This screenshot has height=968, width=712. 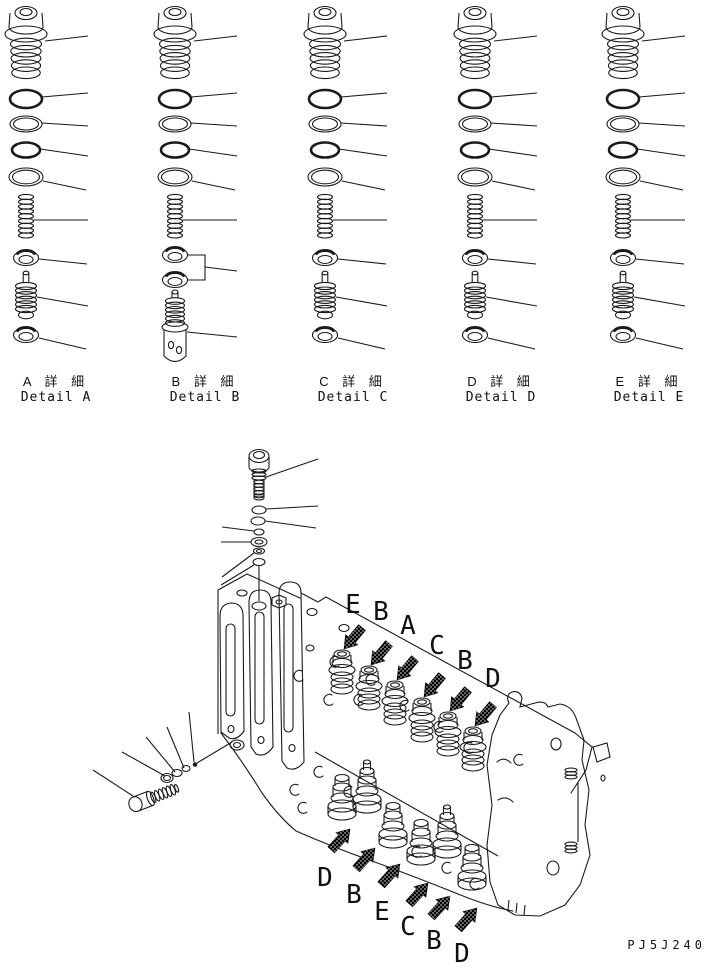 What do you see at coordinates (382, 912) in the screenshot?
I see `port-arrow-label-bottom-3: E` at bounding box center [382, 912].